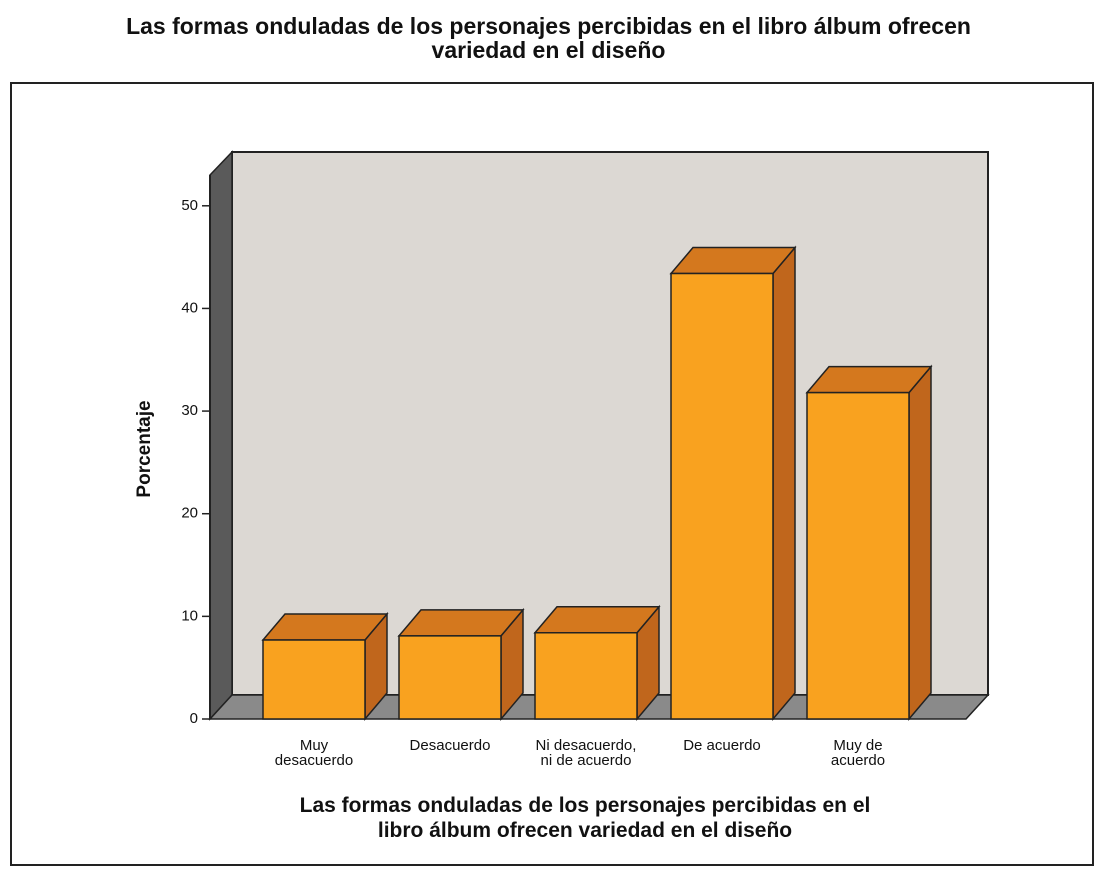 The image size is (1097, 869). What do you see at coordinates (858, 753) in the screenshot?
I see `x-tick-label: Muy de acuerdo` at bounding box center [858, 753].